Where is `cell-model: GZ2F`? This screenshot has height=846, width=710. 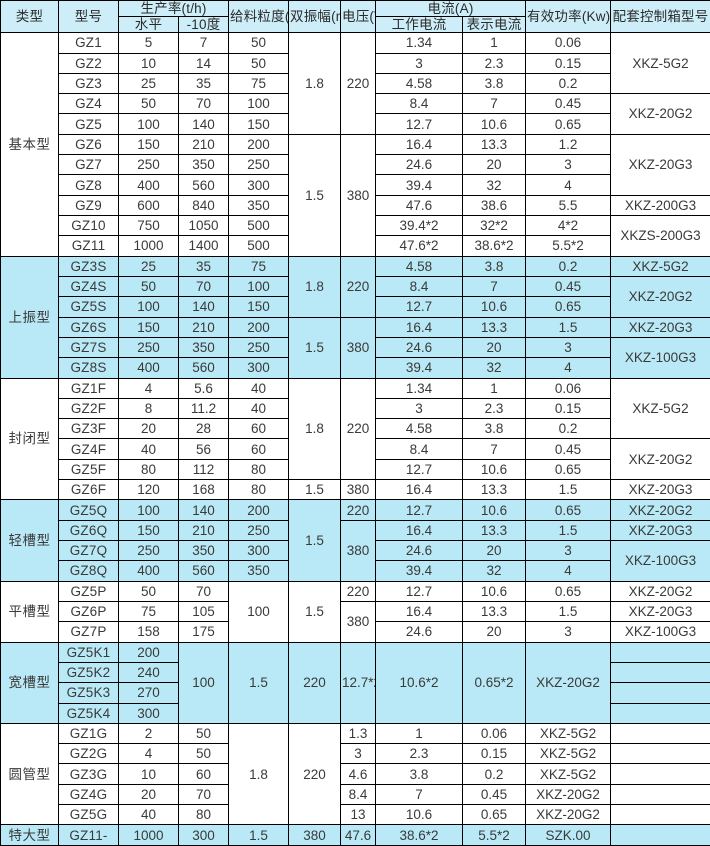 cell-model: GZ2F is located at coordinates (88, 408).